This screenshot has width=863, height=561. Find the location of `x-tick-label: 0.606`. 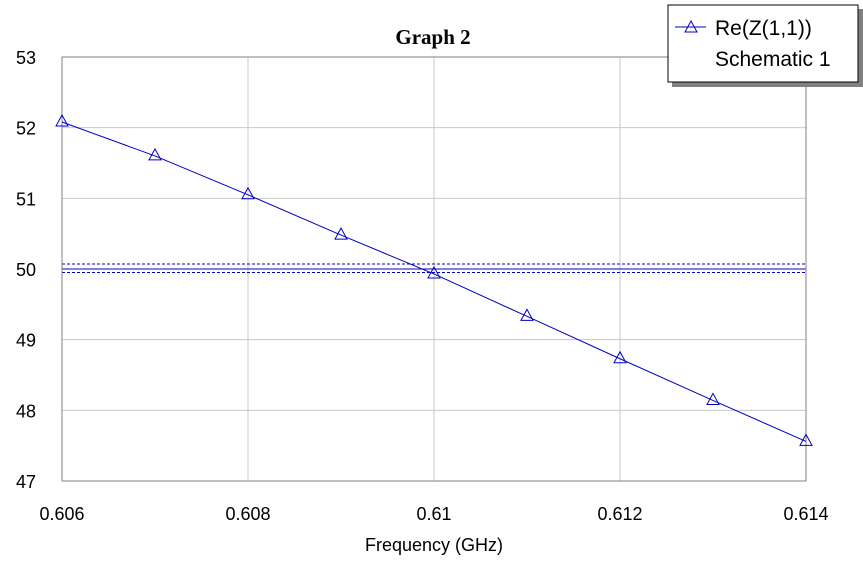

x-tick-label: 0.606 is located at coordinates (61, 514).